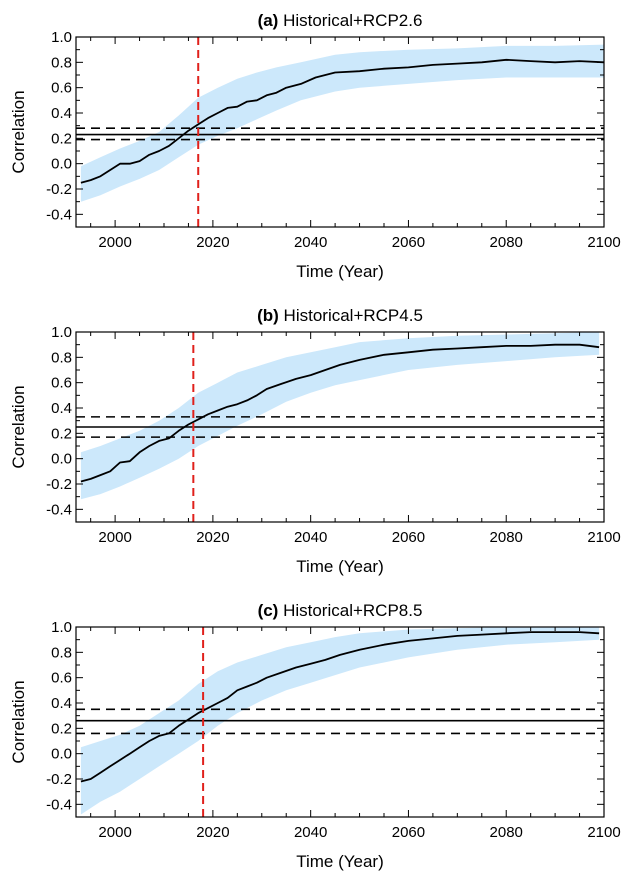 This screenshot has width=628, height=880. I want to click on panel-title-text: Historical+RCP8.5, so click(352, 610).